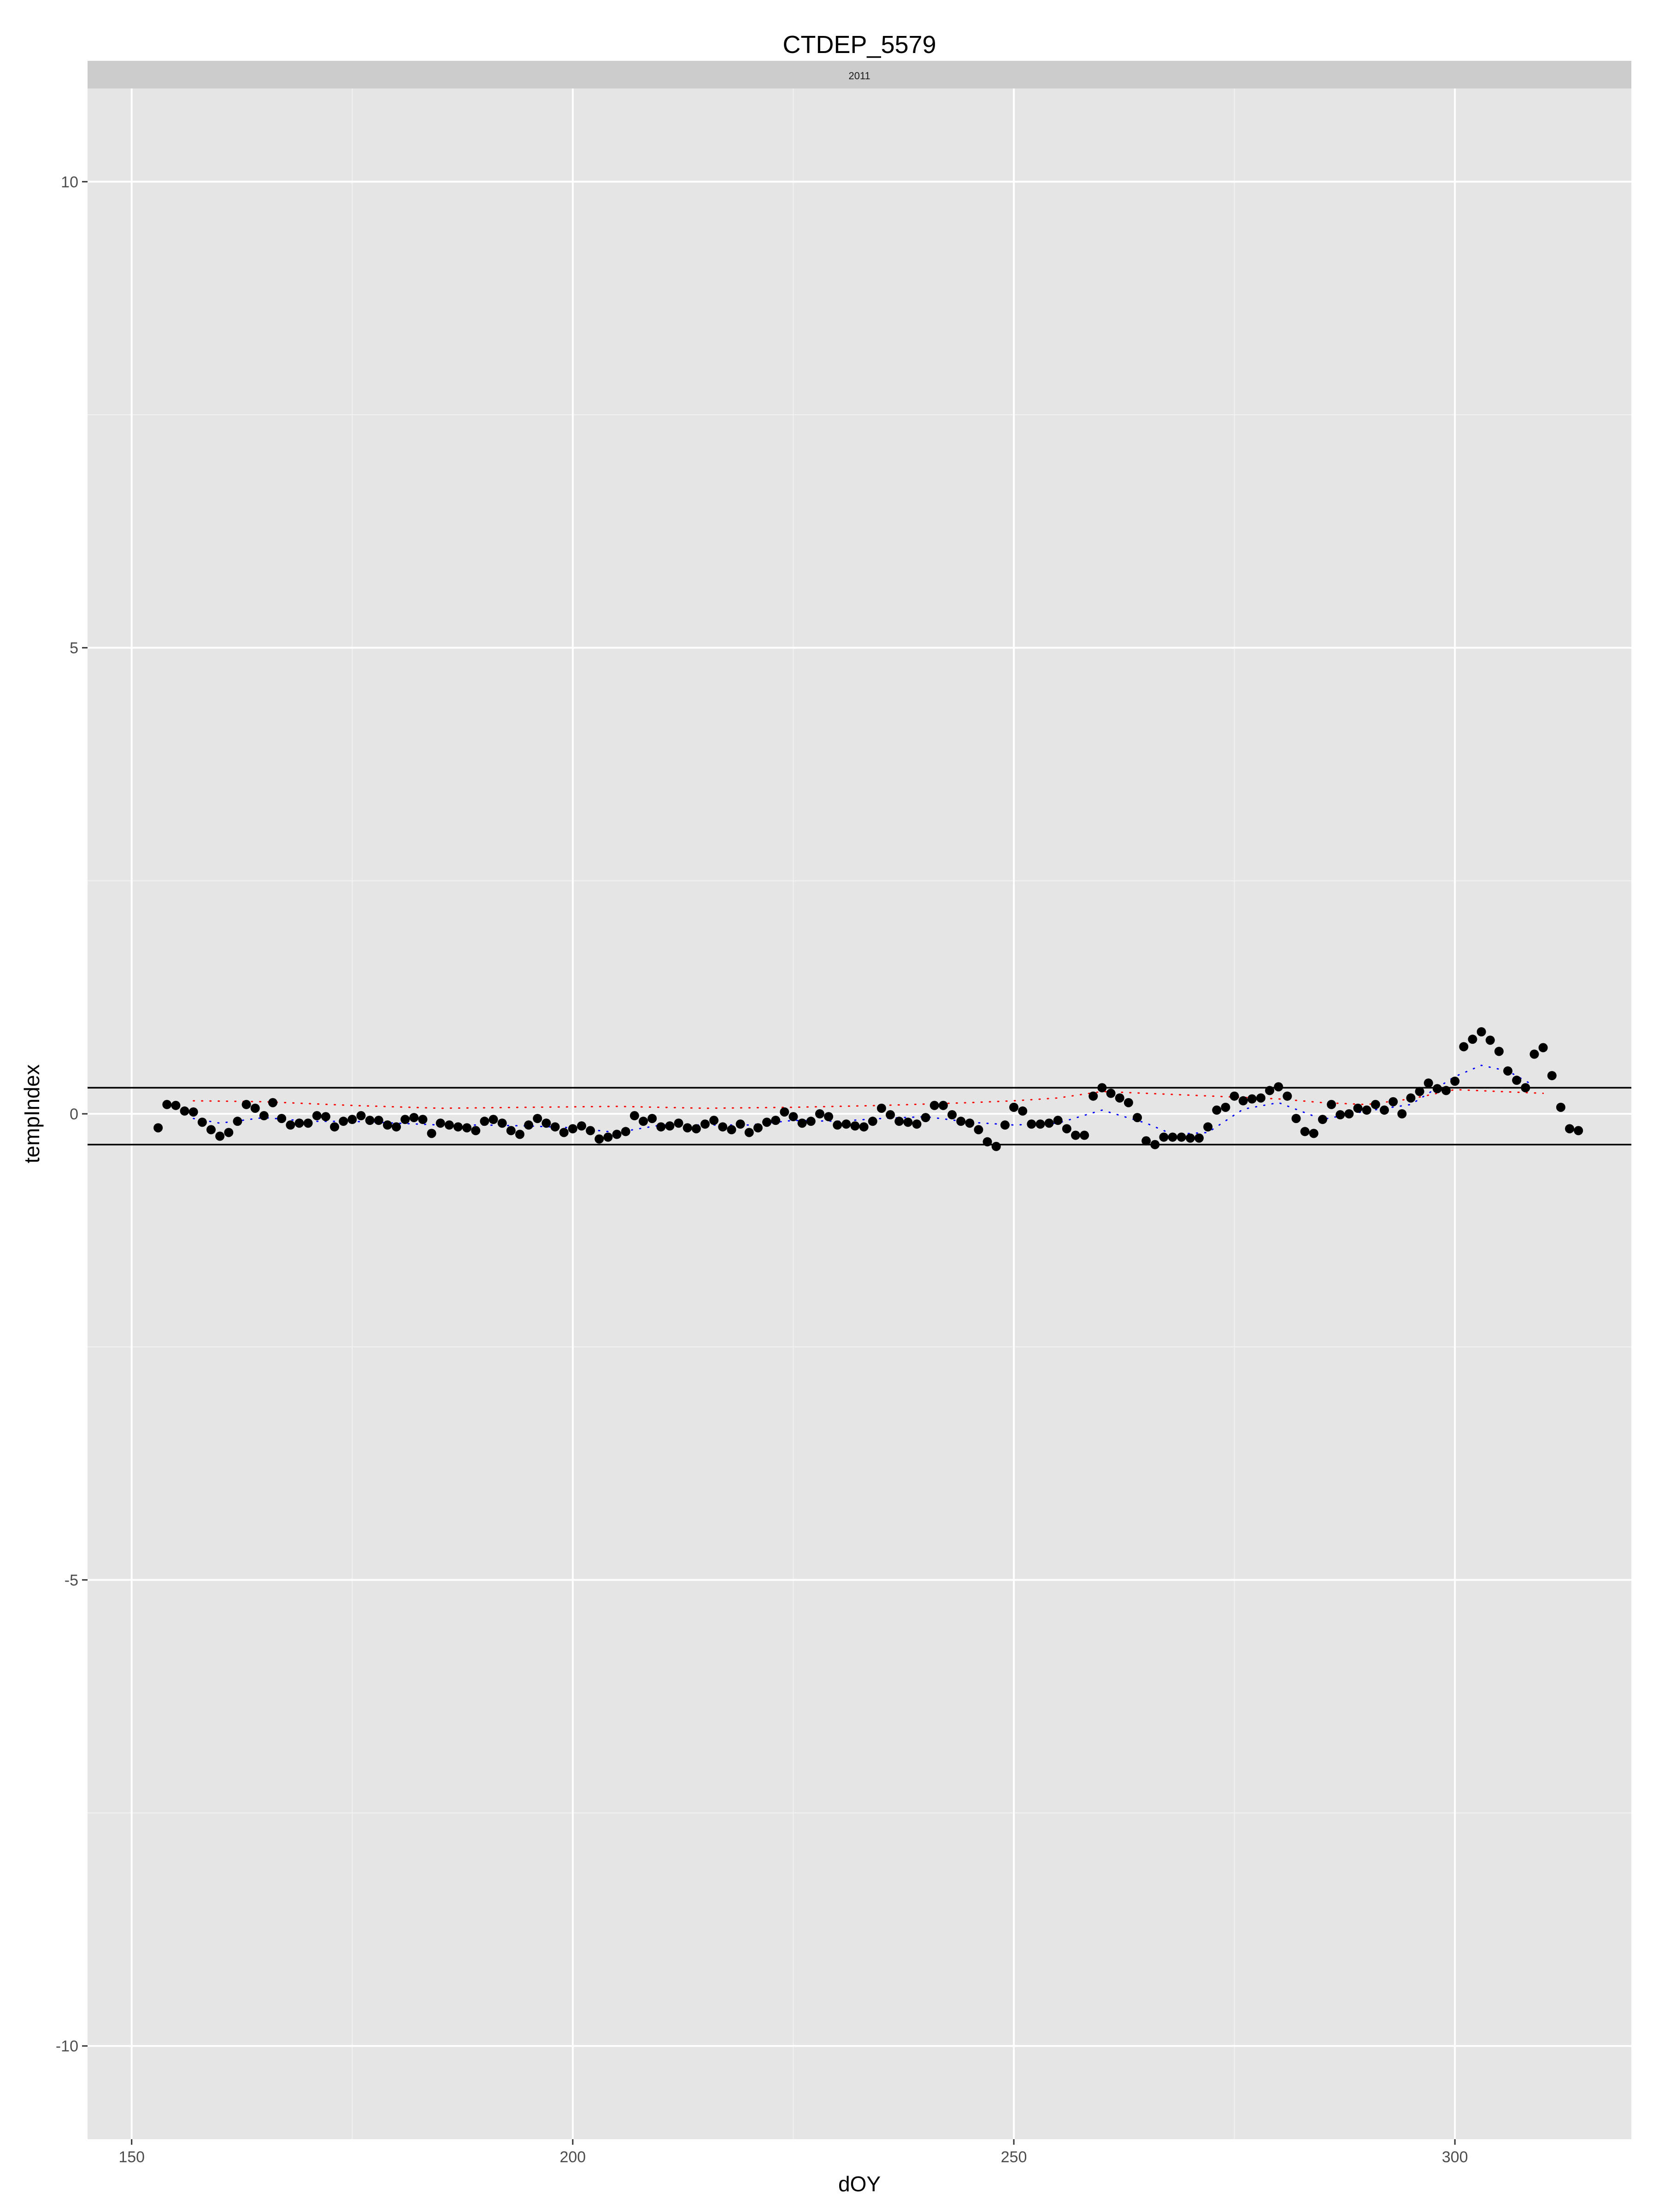  What do you see at coordinates (69, 182) in the screenshot?
I see `y-tick-label: 10` at bounding box center [69, 182].